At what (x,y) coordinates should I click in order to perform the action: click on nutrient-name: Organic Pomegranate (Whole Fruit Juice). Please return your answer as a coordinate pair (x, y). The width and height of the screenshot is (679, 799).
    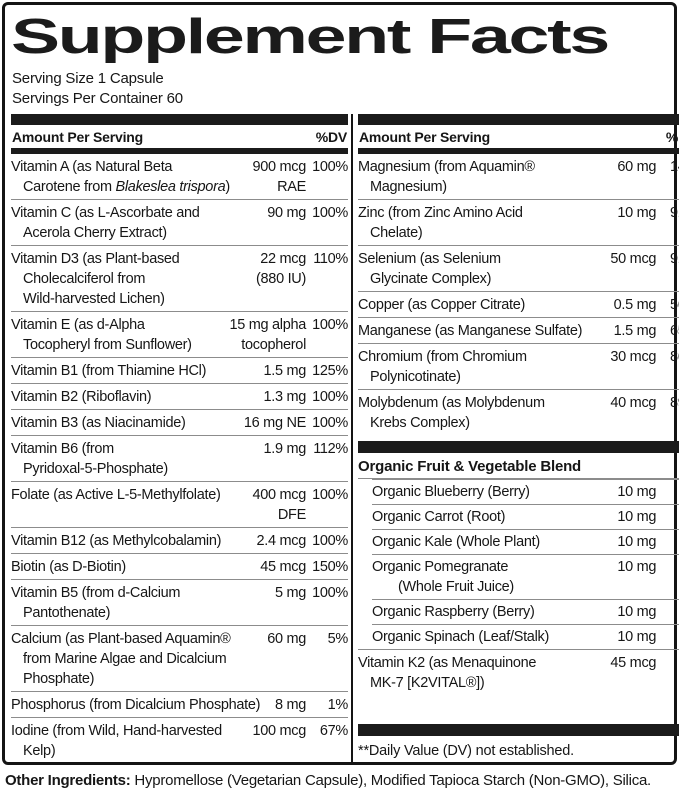
    Looking at the image, I should click on (443, 576).